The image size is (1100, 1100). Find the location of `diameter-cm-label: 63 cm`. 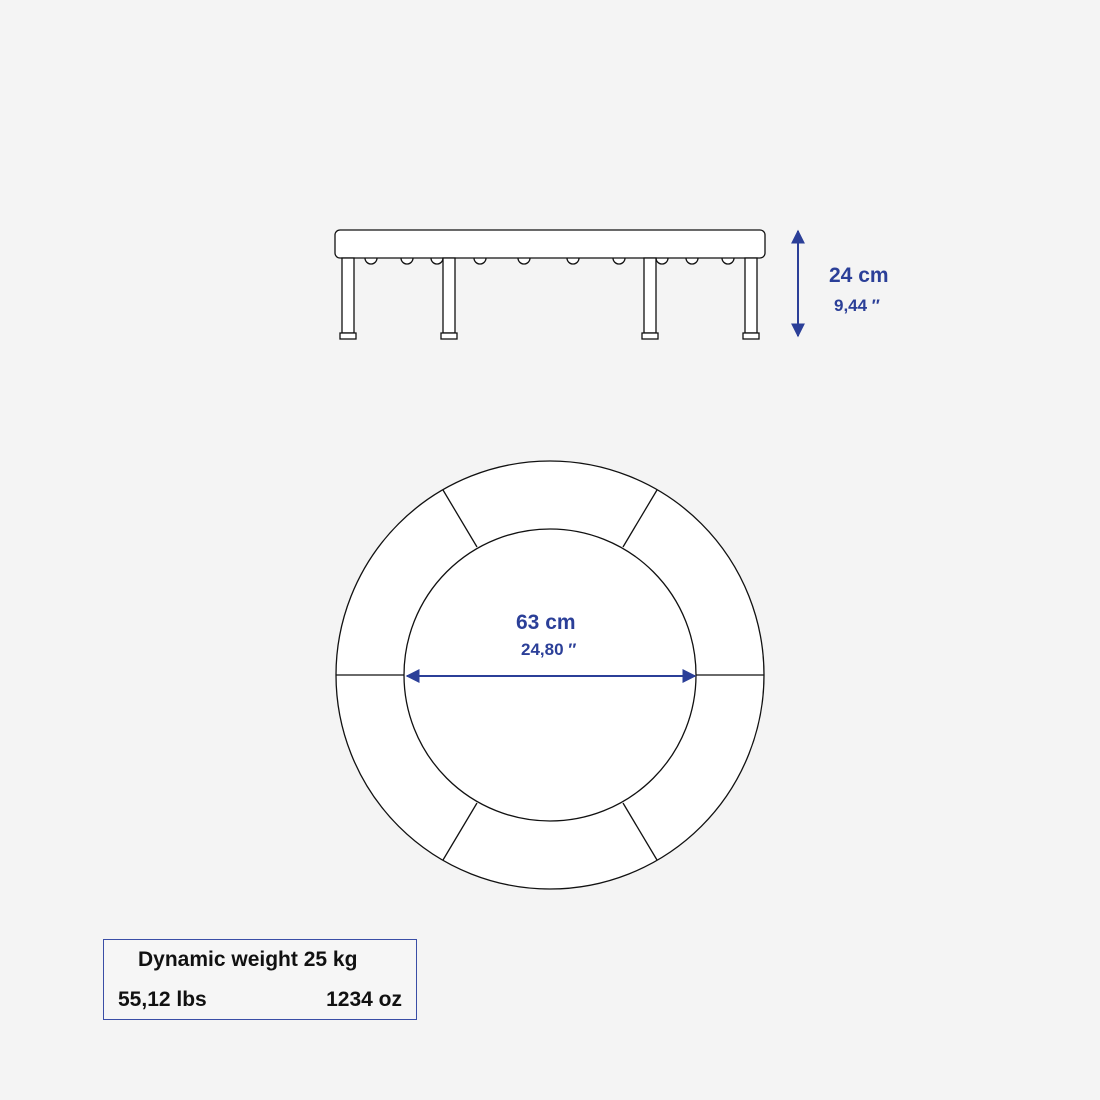

diameter-cm-label: 63 cm is located at coordinates (546, 622).